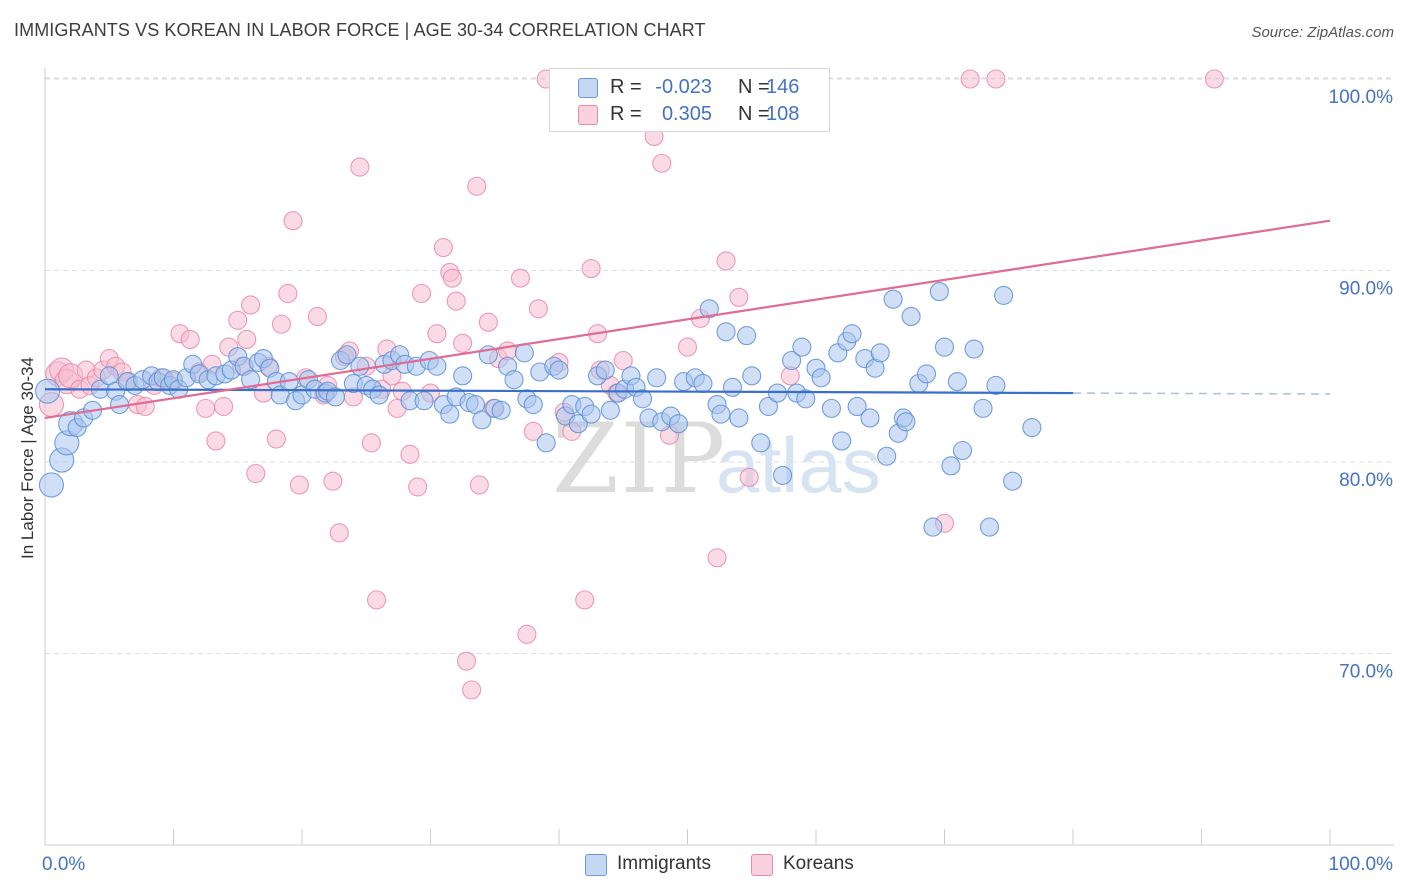  I want to click on y-tick-label: 100.0%, so click(1361, 97).